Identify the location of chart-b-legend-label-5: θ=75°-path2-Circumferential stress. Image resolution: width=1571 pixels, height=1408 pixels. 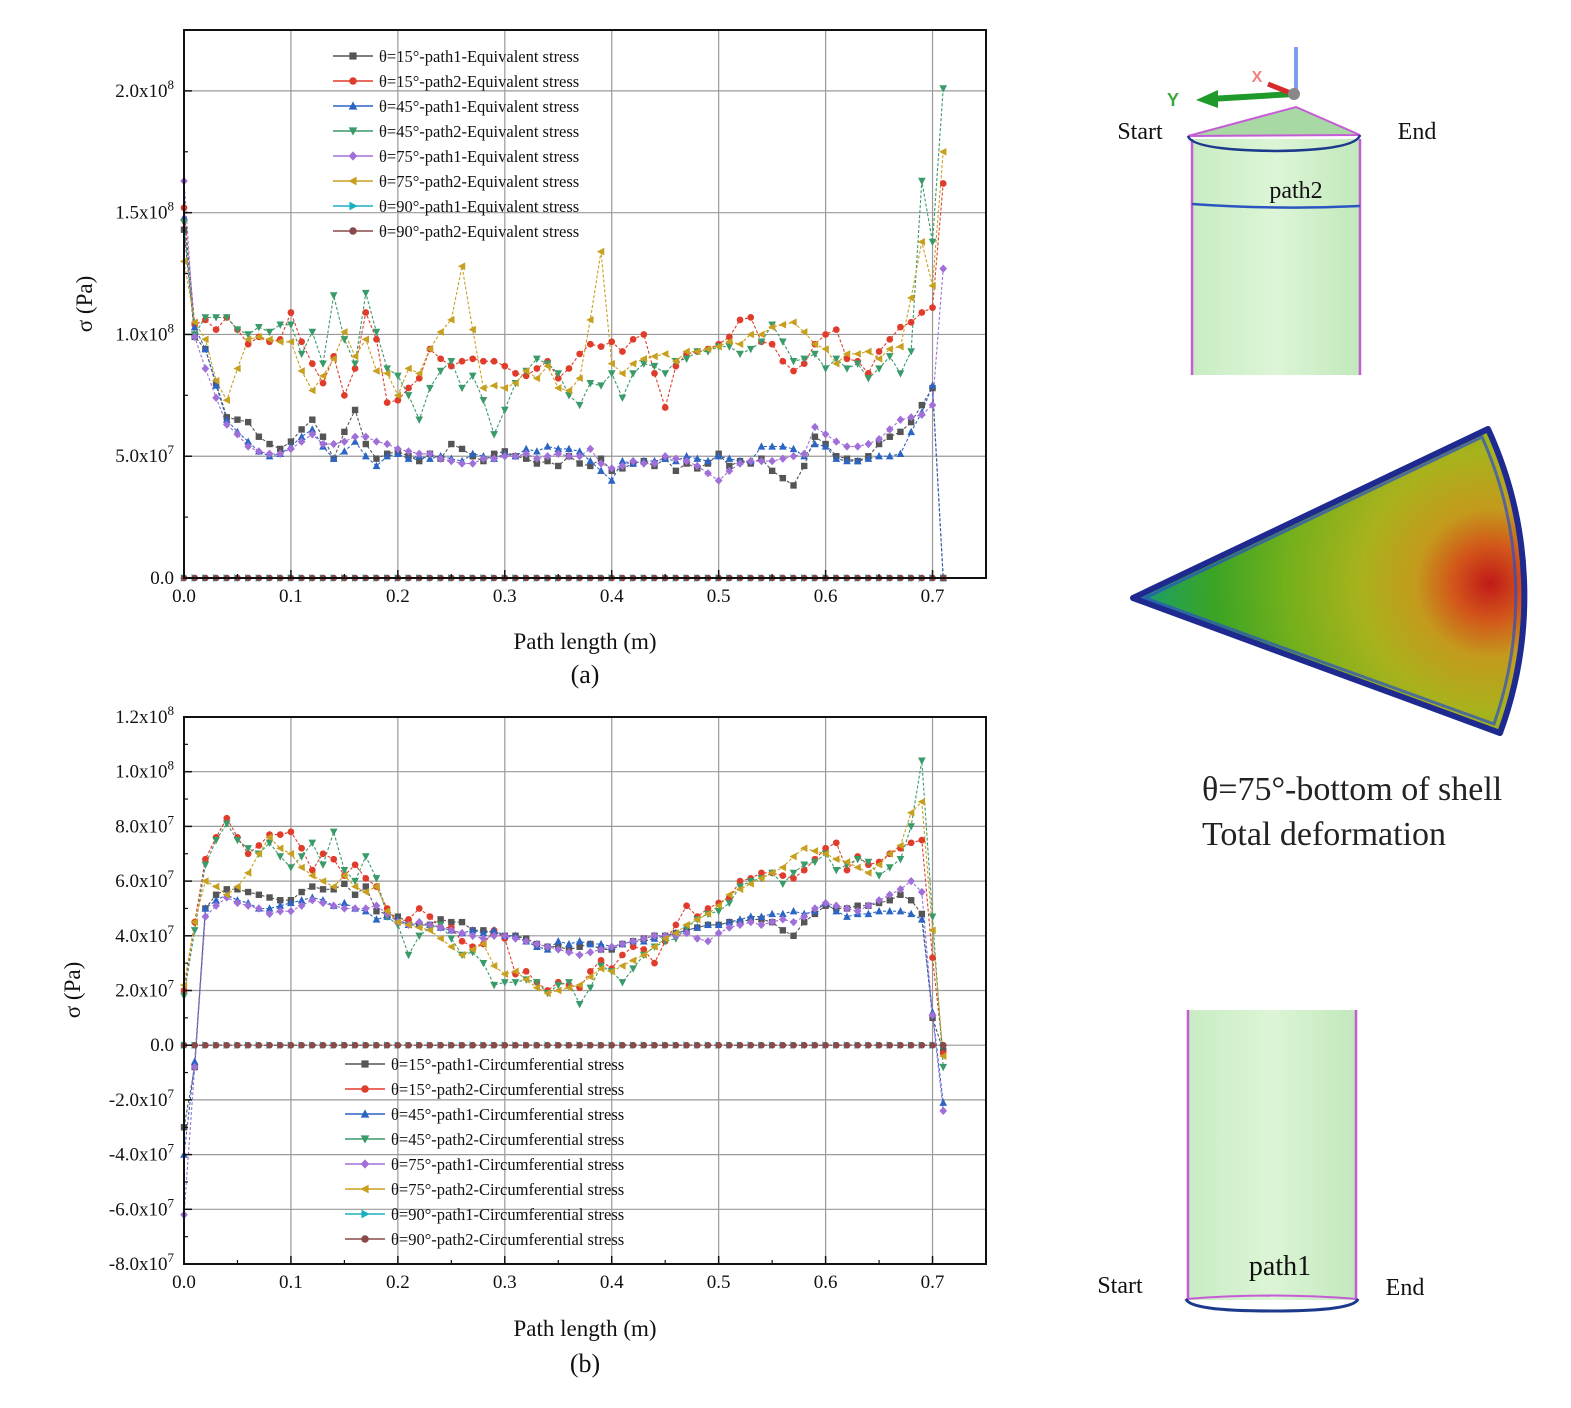
(507, 1189).